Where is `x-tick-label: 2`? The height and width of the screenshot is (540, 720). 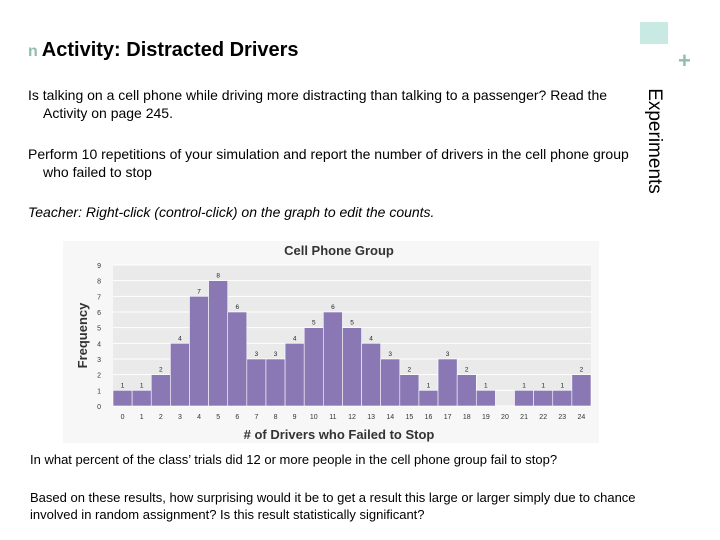
x-tick-label: 2 is located at coordinates (161, 417).